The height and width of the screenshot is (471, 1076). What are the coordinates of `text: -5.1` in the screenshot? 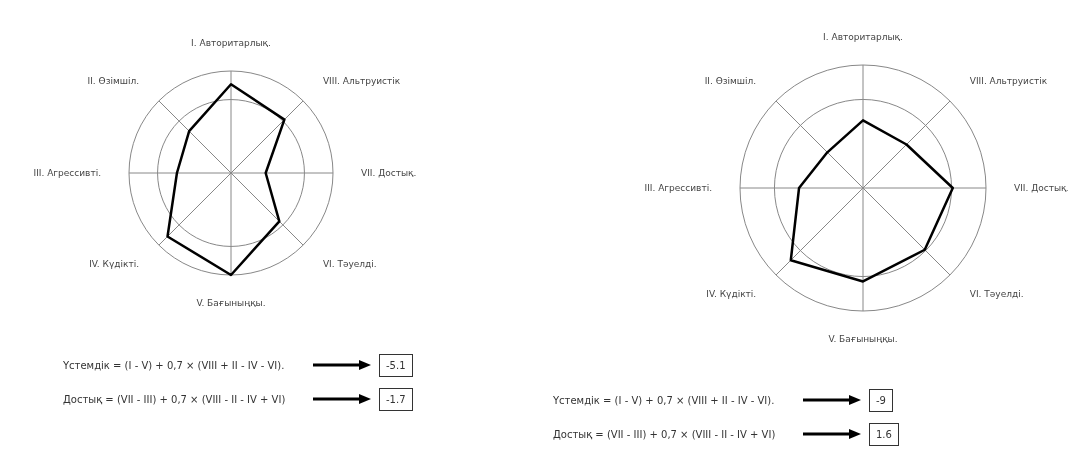 It's located at (396, 365).